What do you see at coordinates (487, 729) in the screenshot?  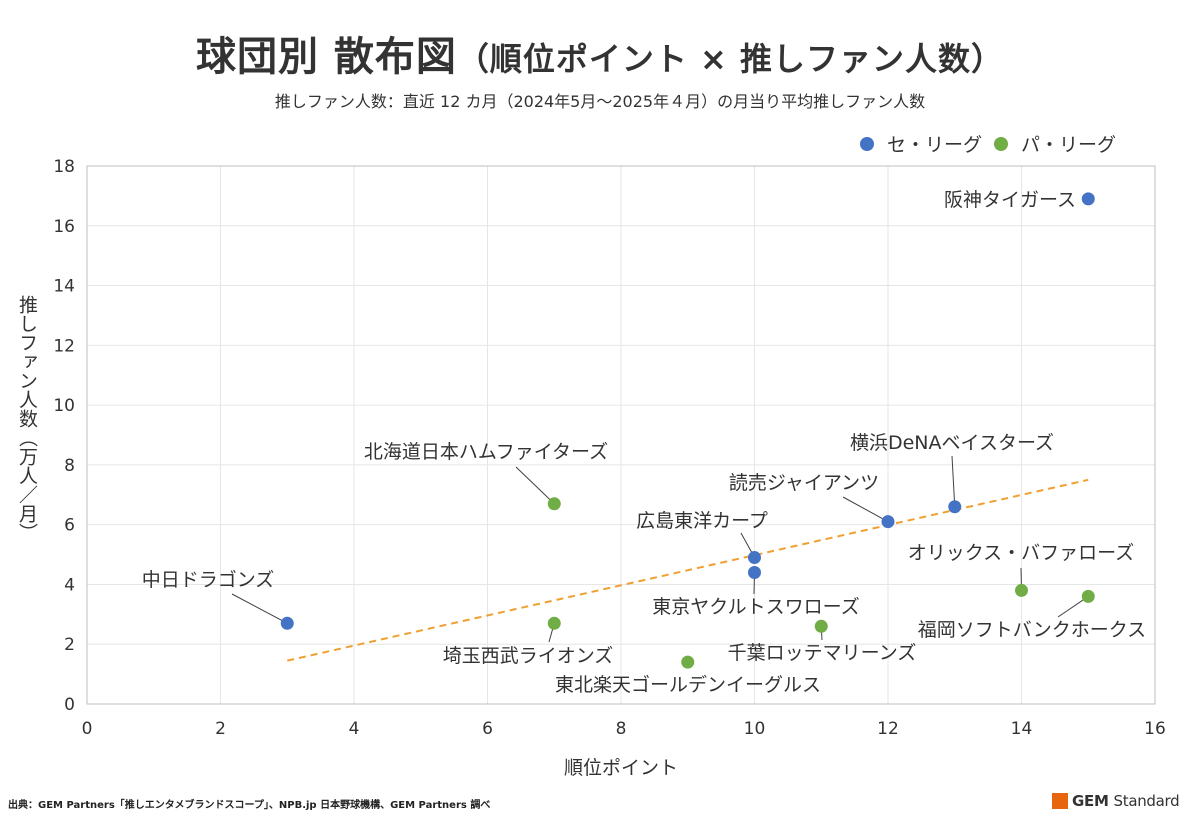 I see `x-tick-label: 6` at bounding box center [487, 729].